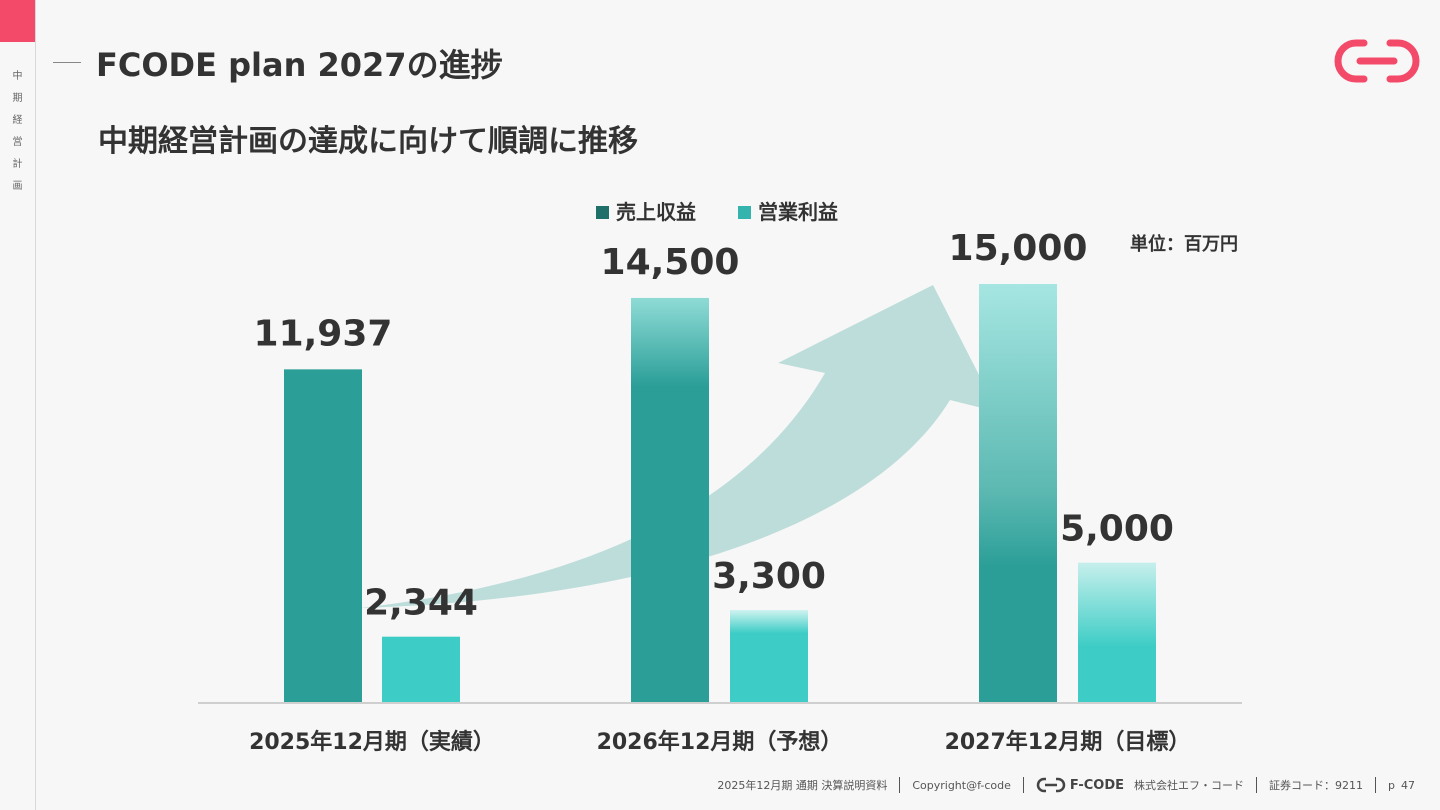 This screenshot has width=1440, height=810. What do you see at coordinates (67, 62) in the screenshot?
I see `title-dash` at bounding box center [67, 62].